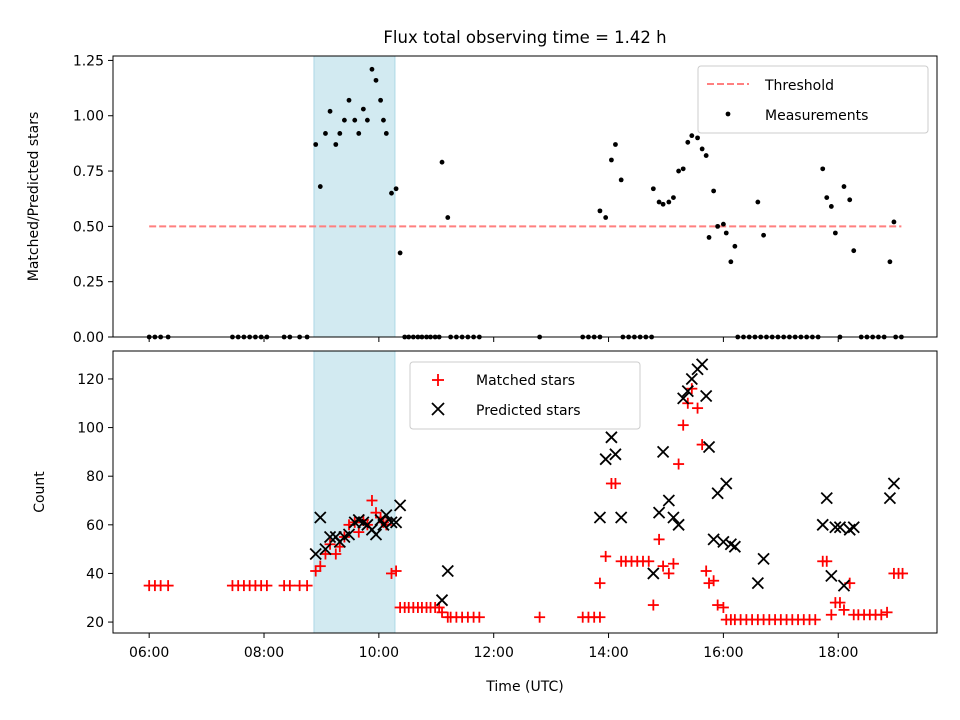 This screenshot has width=960, height=720. I want to click on x-tick-label: 18:00, so click(838, 653).